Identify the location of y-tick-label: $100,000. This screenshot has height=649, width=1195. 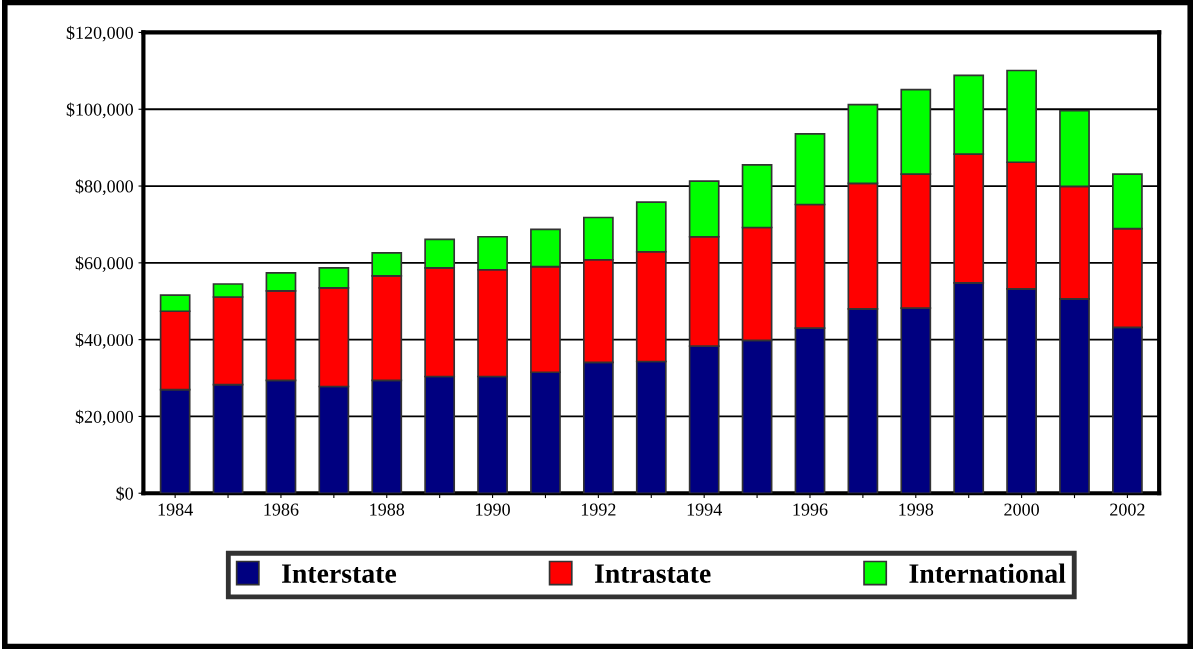
(99, 110).